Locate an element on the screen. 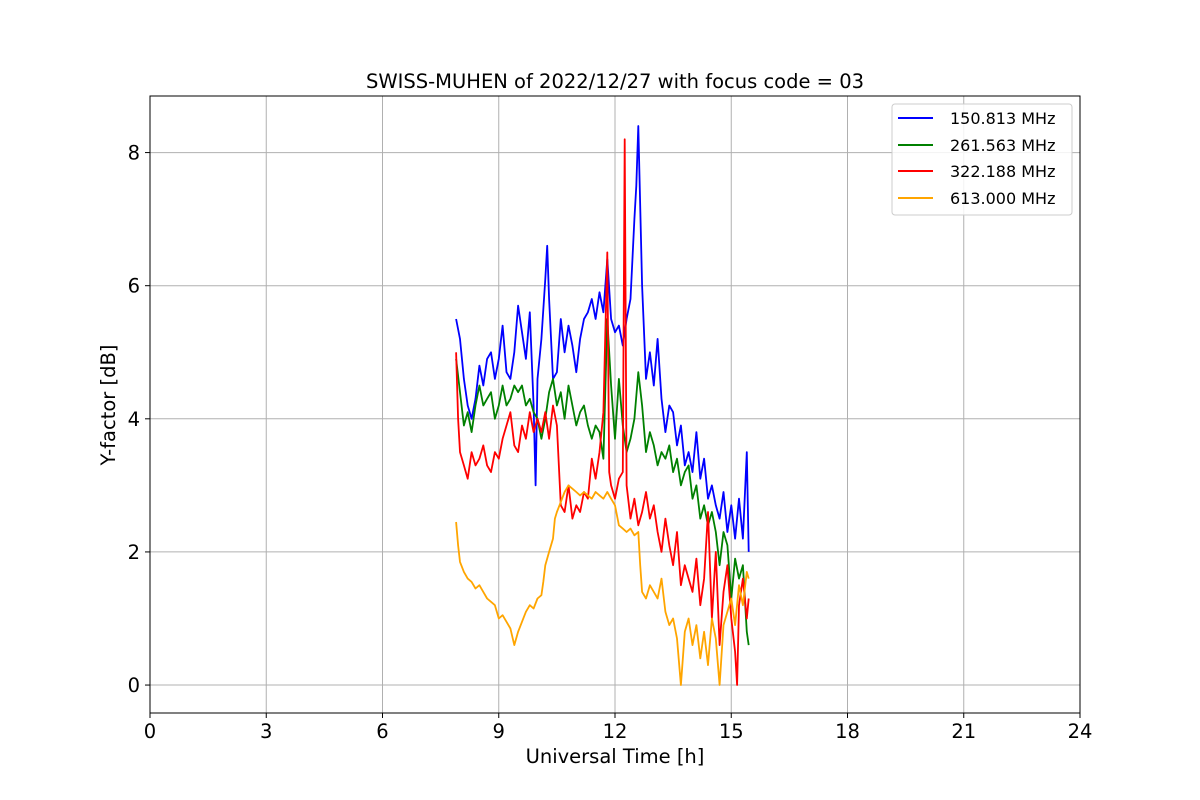  series-line-150-813-mhz is located at coordinates (602, 338).